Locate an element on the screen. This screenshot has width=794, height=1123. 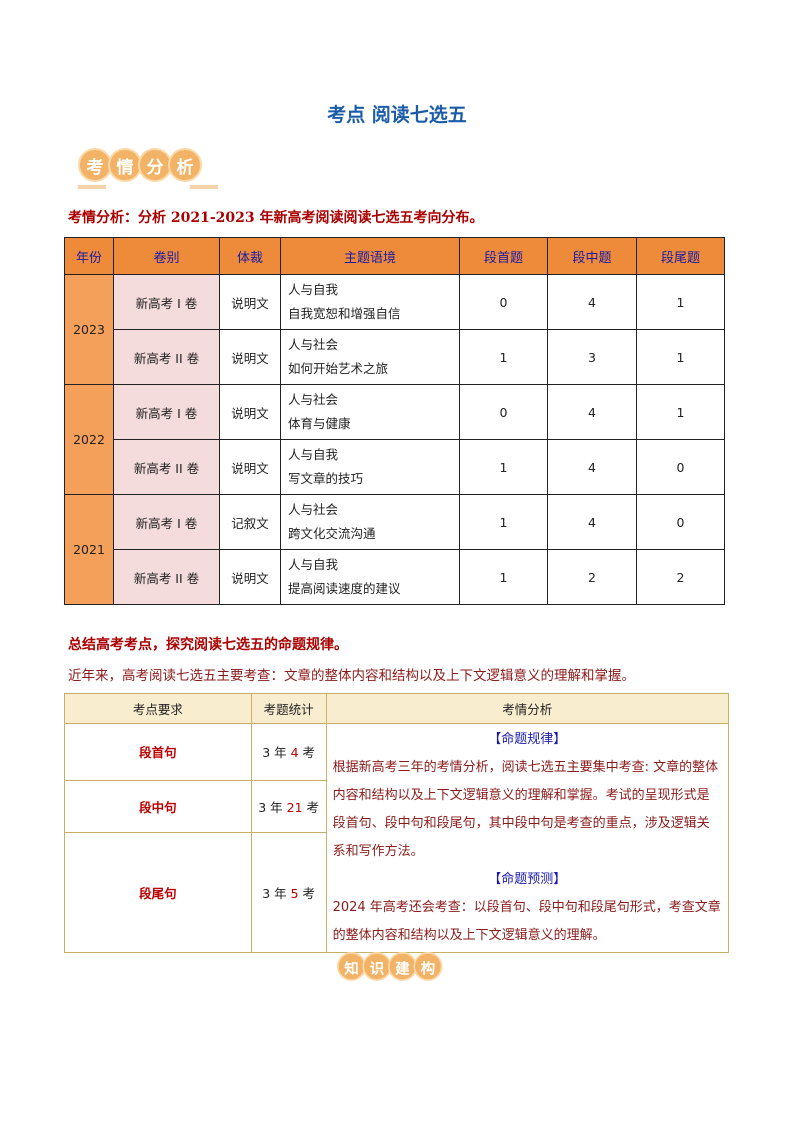
point-name: 段首句 is located at coordinates (158, 752).